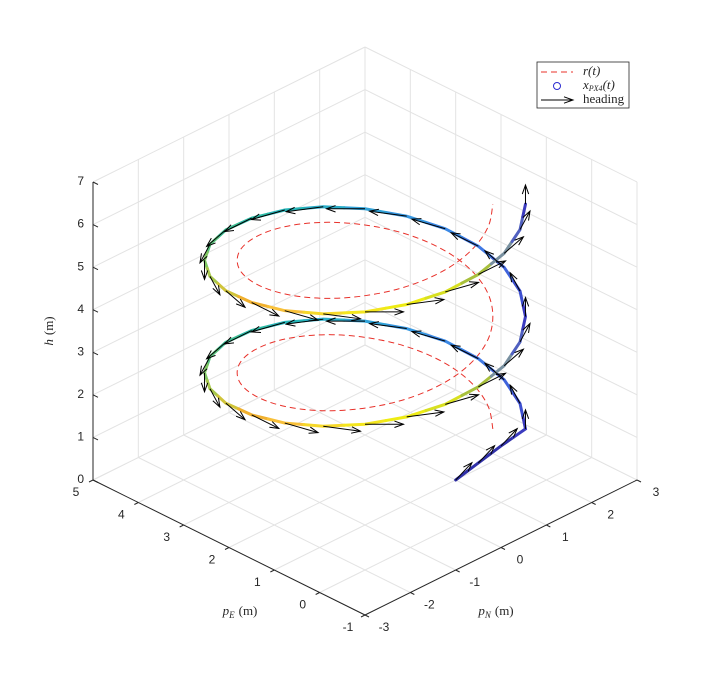 This screenshot has width=706, height=686. What do you see at coordinates (80, 181) in the screenshot?
I see `z-tick-label: 7` at bounding box center [80, 181].